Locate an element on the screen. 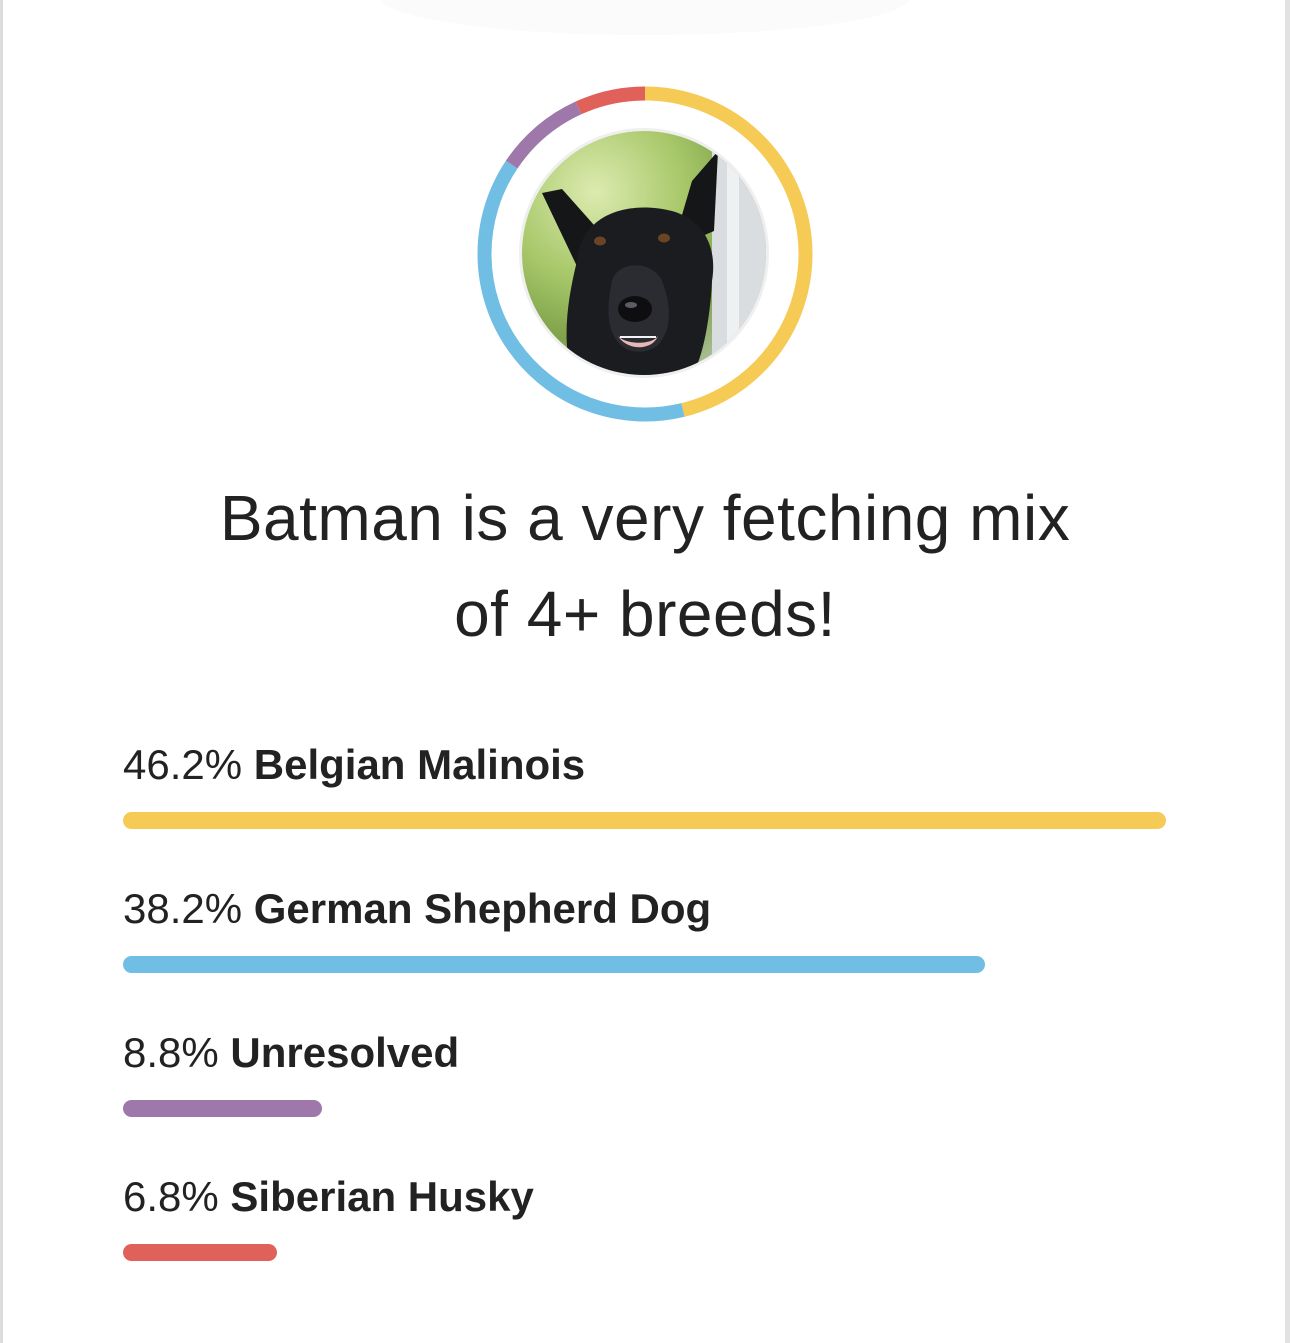 The height and width of the screenshot is (1343, 1290). breed-row-siberian-husky: 6.8% Siberian Husky is located at coordinates (328, 1216).